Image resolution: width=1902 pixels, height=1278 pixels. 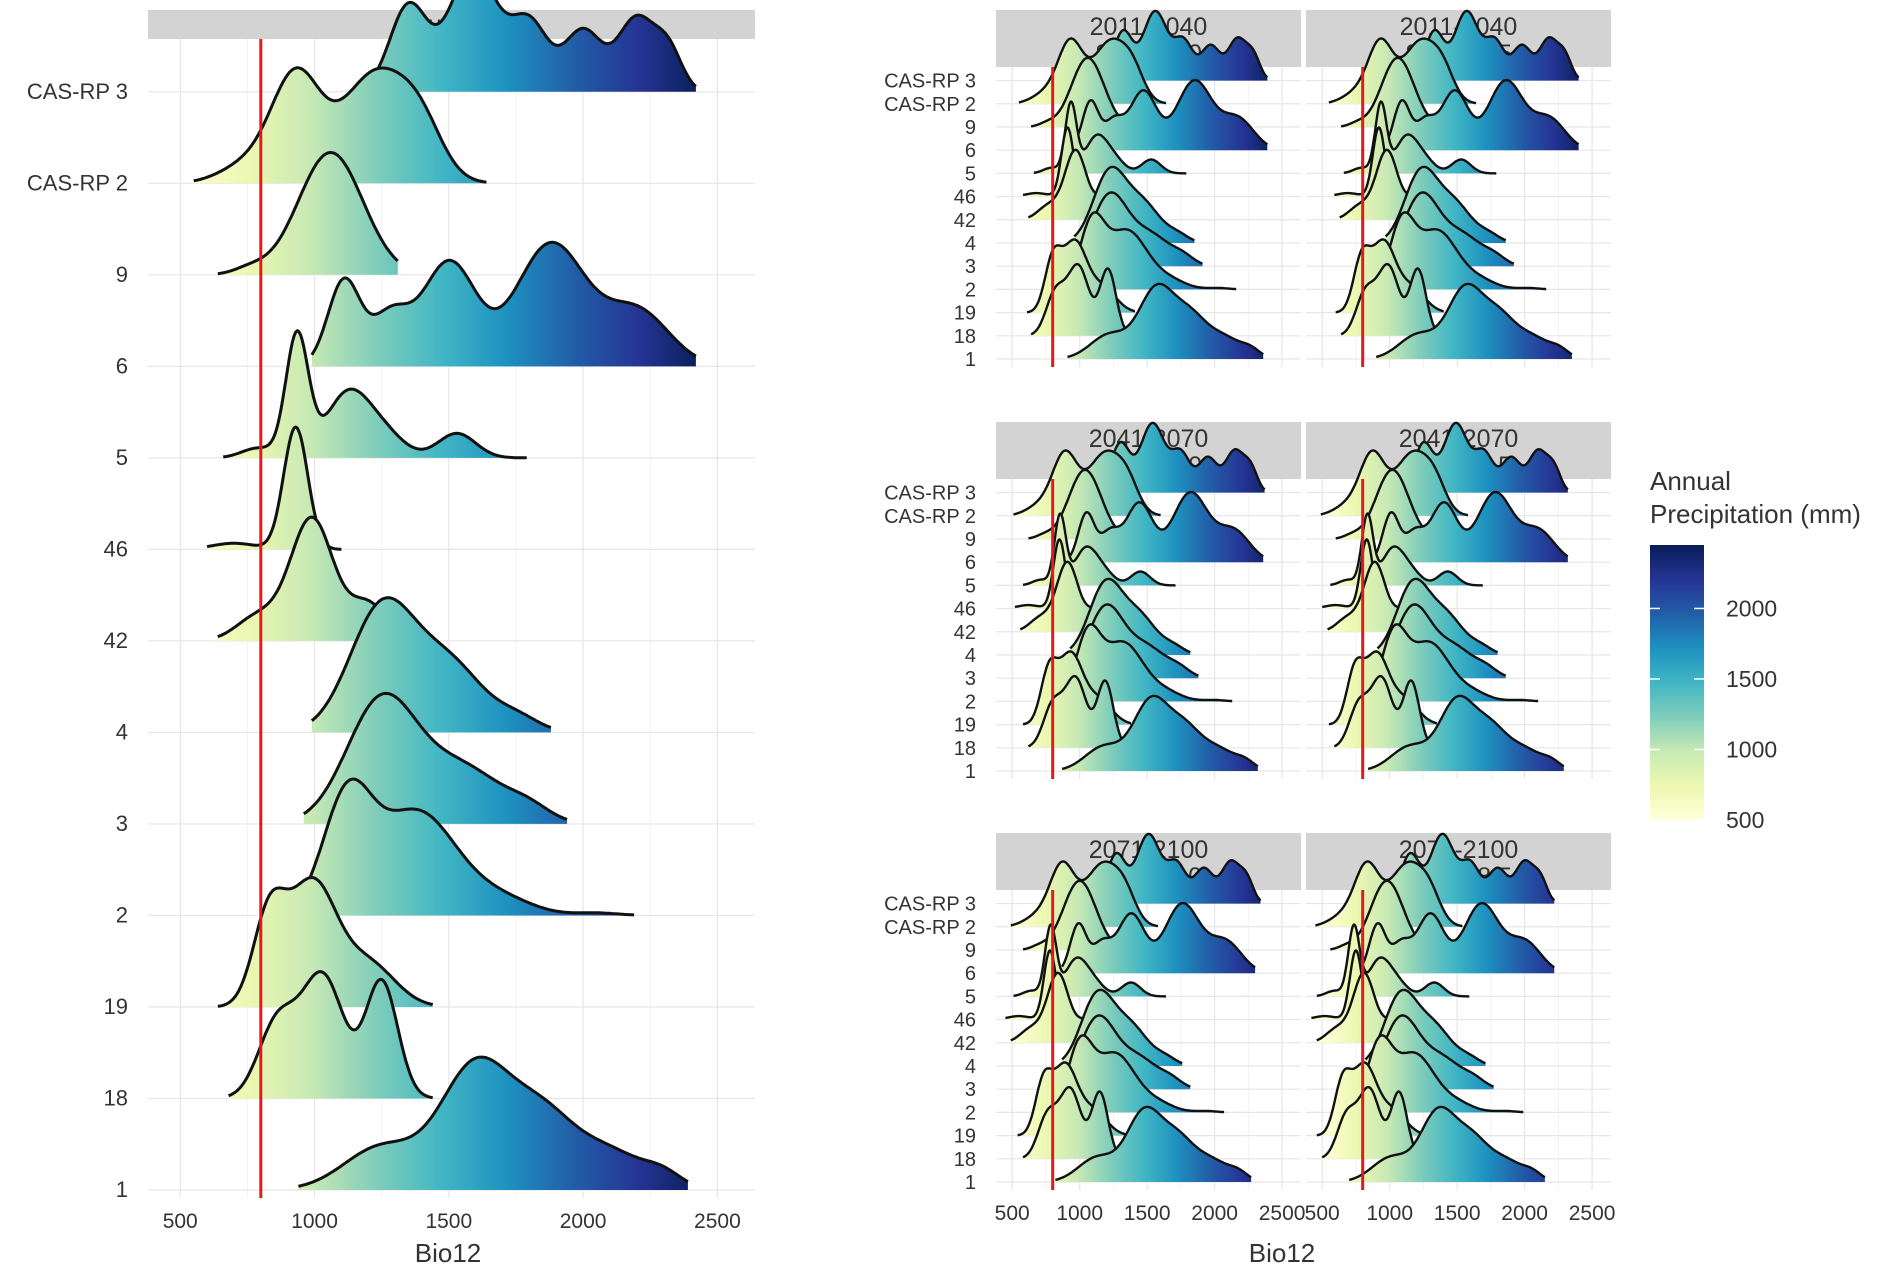 What do you see at coordinates (1690, 481) in the screenshot?
I see `legend-title-line1: Annual` at bounding box center [1690, 481].